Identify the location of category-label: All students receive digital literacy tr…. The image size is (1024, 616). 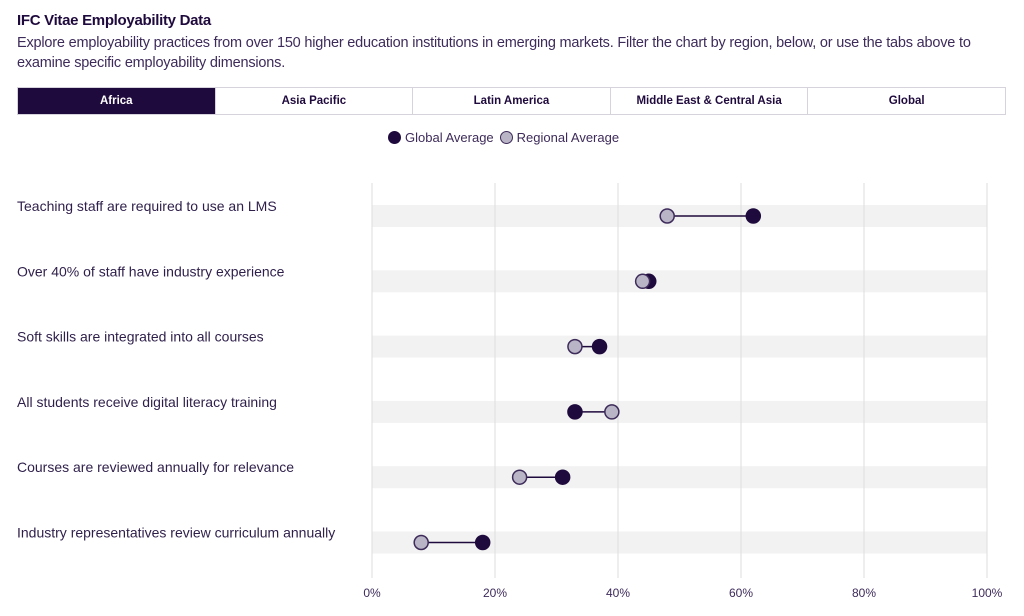
(147, 402).